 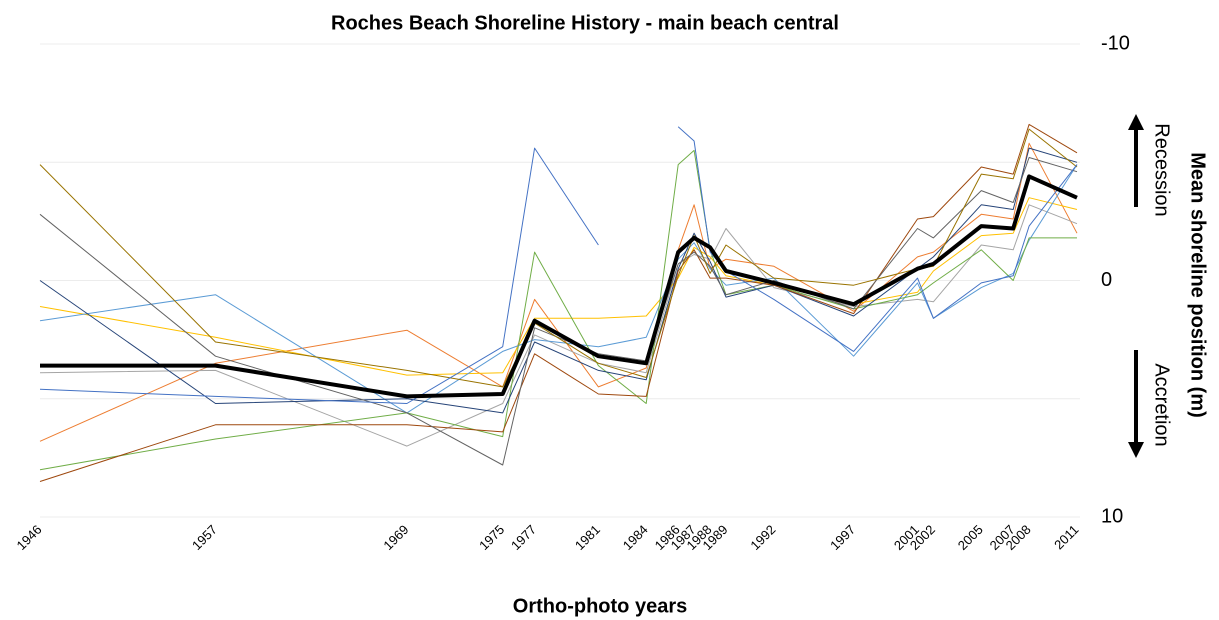 I want to click on annotation: Recession, so click(x=1162, y=169).